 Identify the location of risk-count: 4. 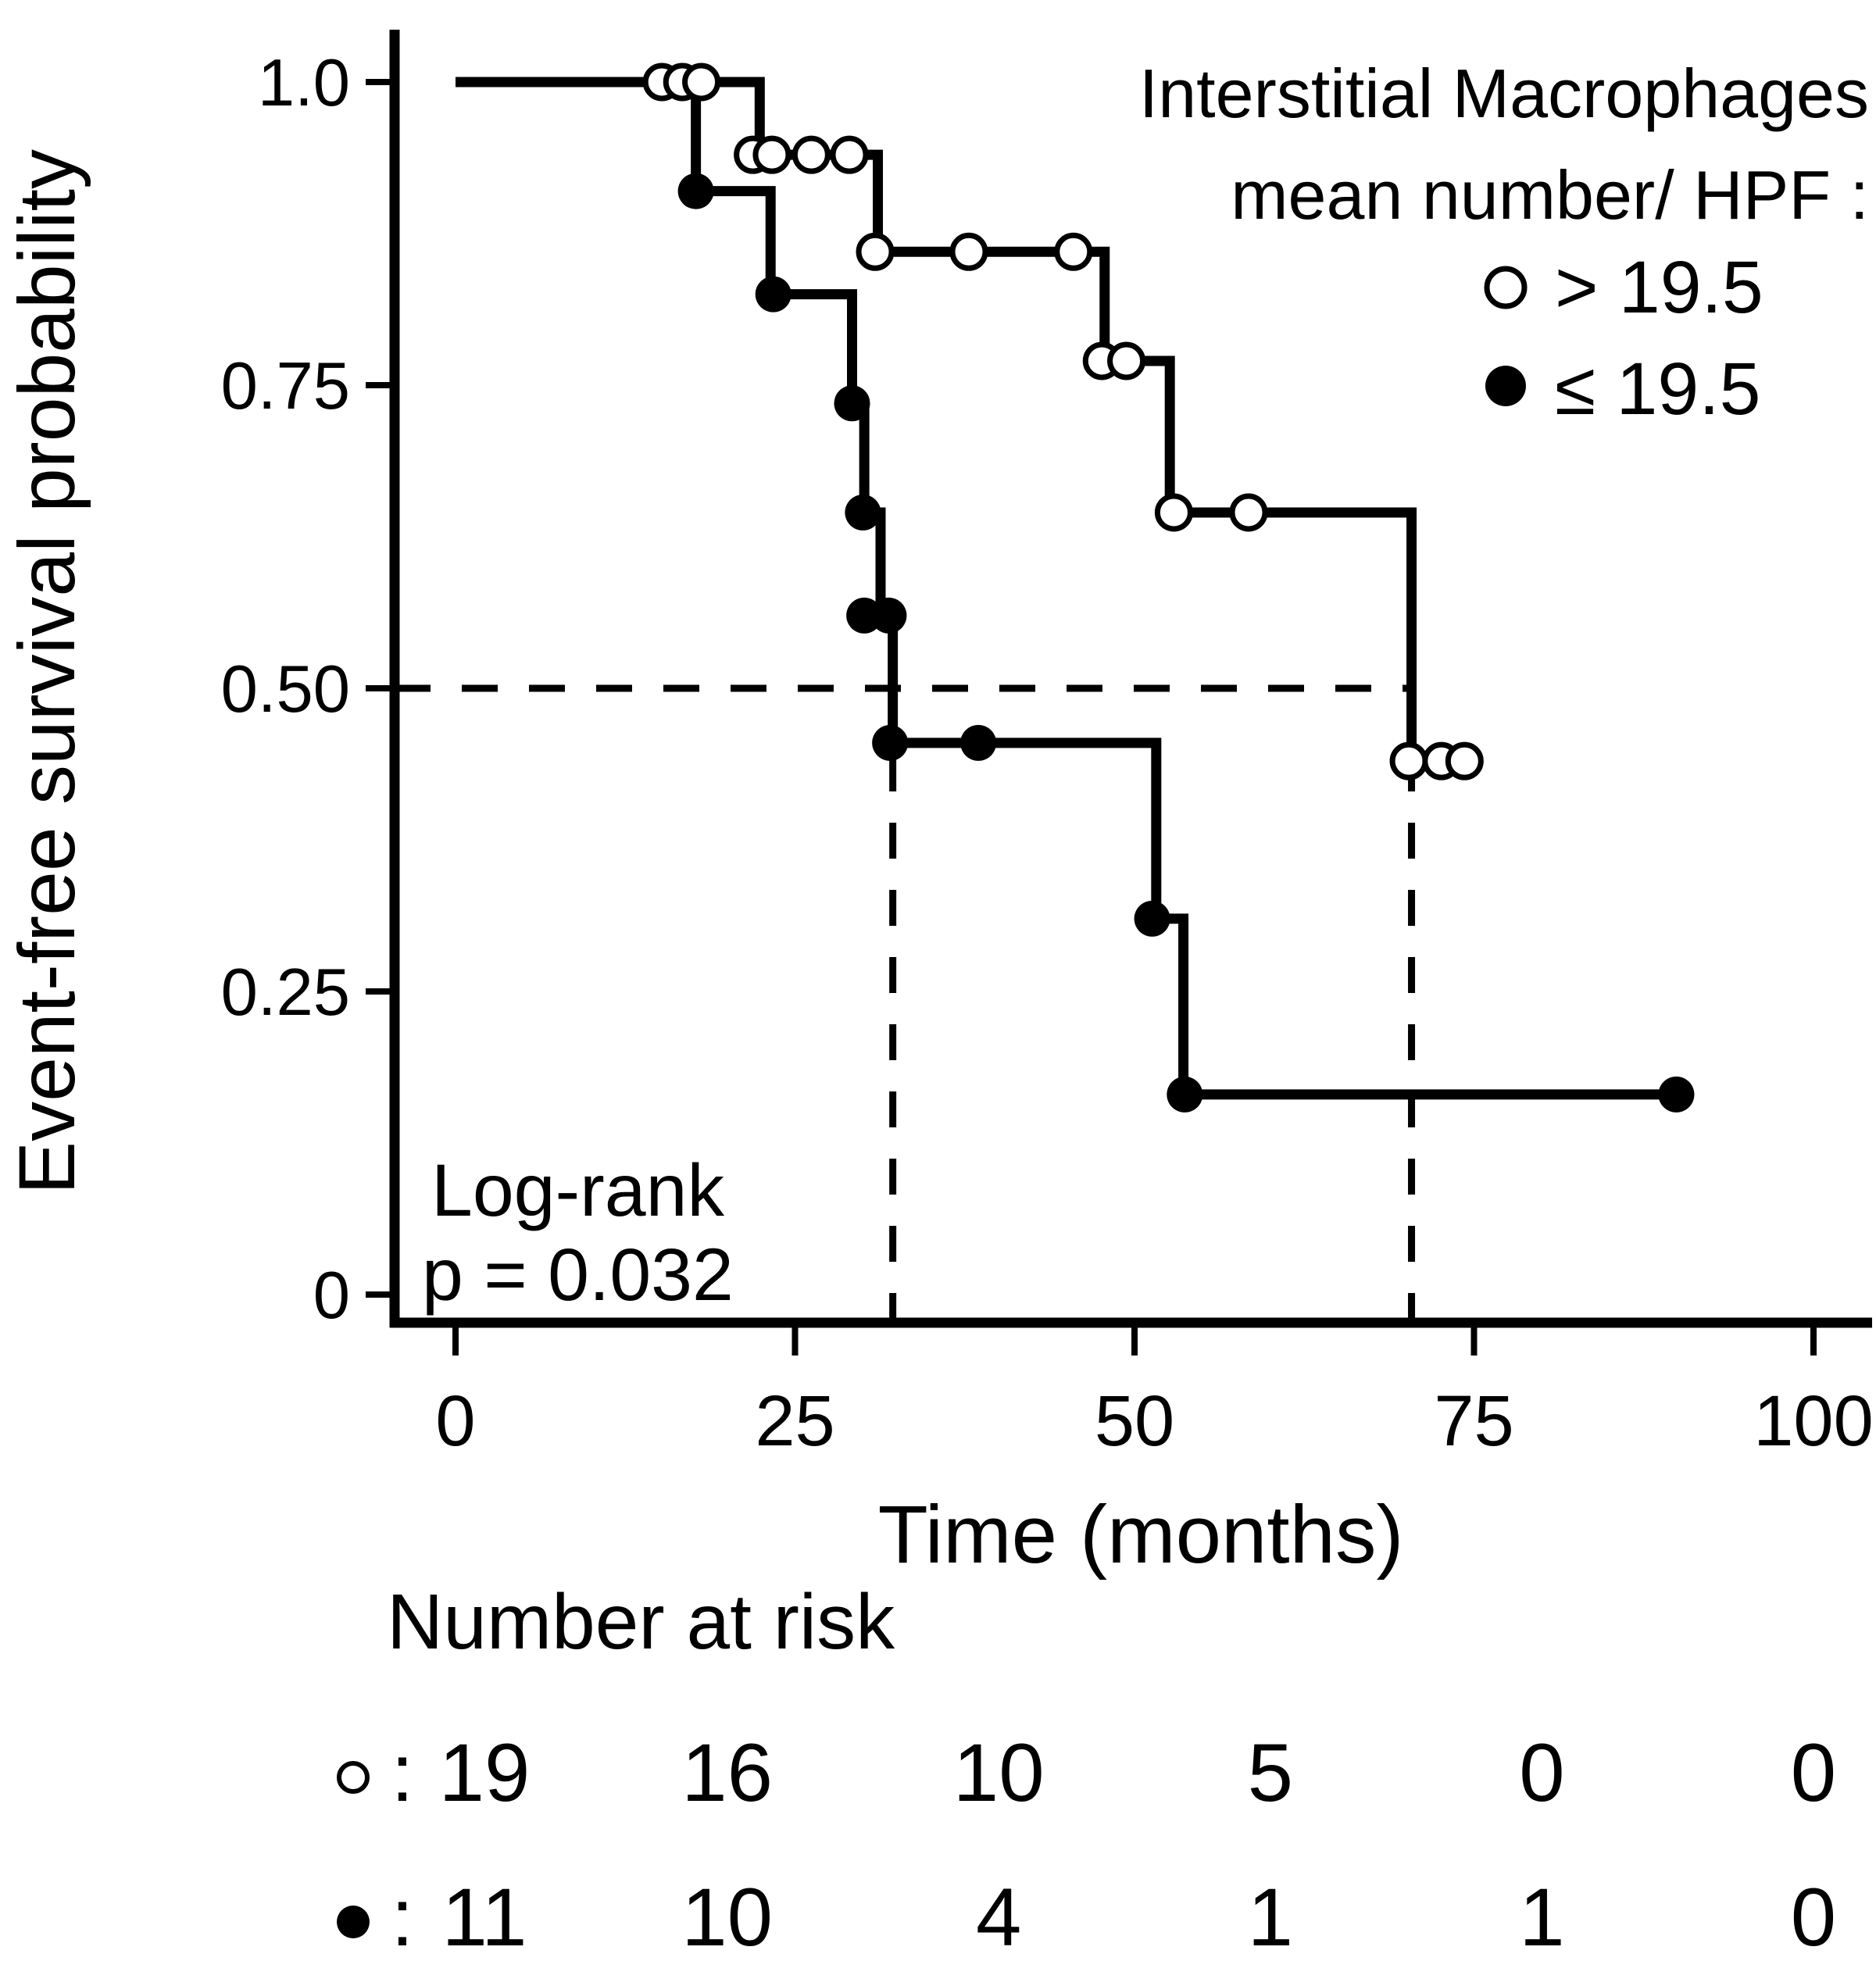
(998, 1917).